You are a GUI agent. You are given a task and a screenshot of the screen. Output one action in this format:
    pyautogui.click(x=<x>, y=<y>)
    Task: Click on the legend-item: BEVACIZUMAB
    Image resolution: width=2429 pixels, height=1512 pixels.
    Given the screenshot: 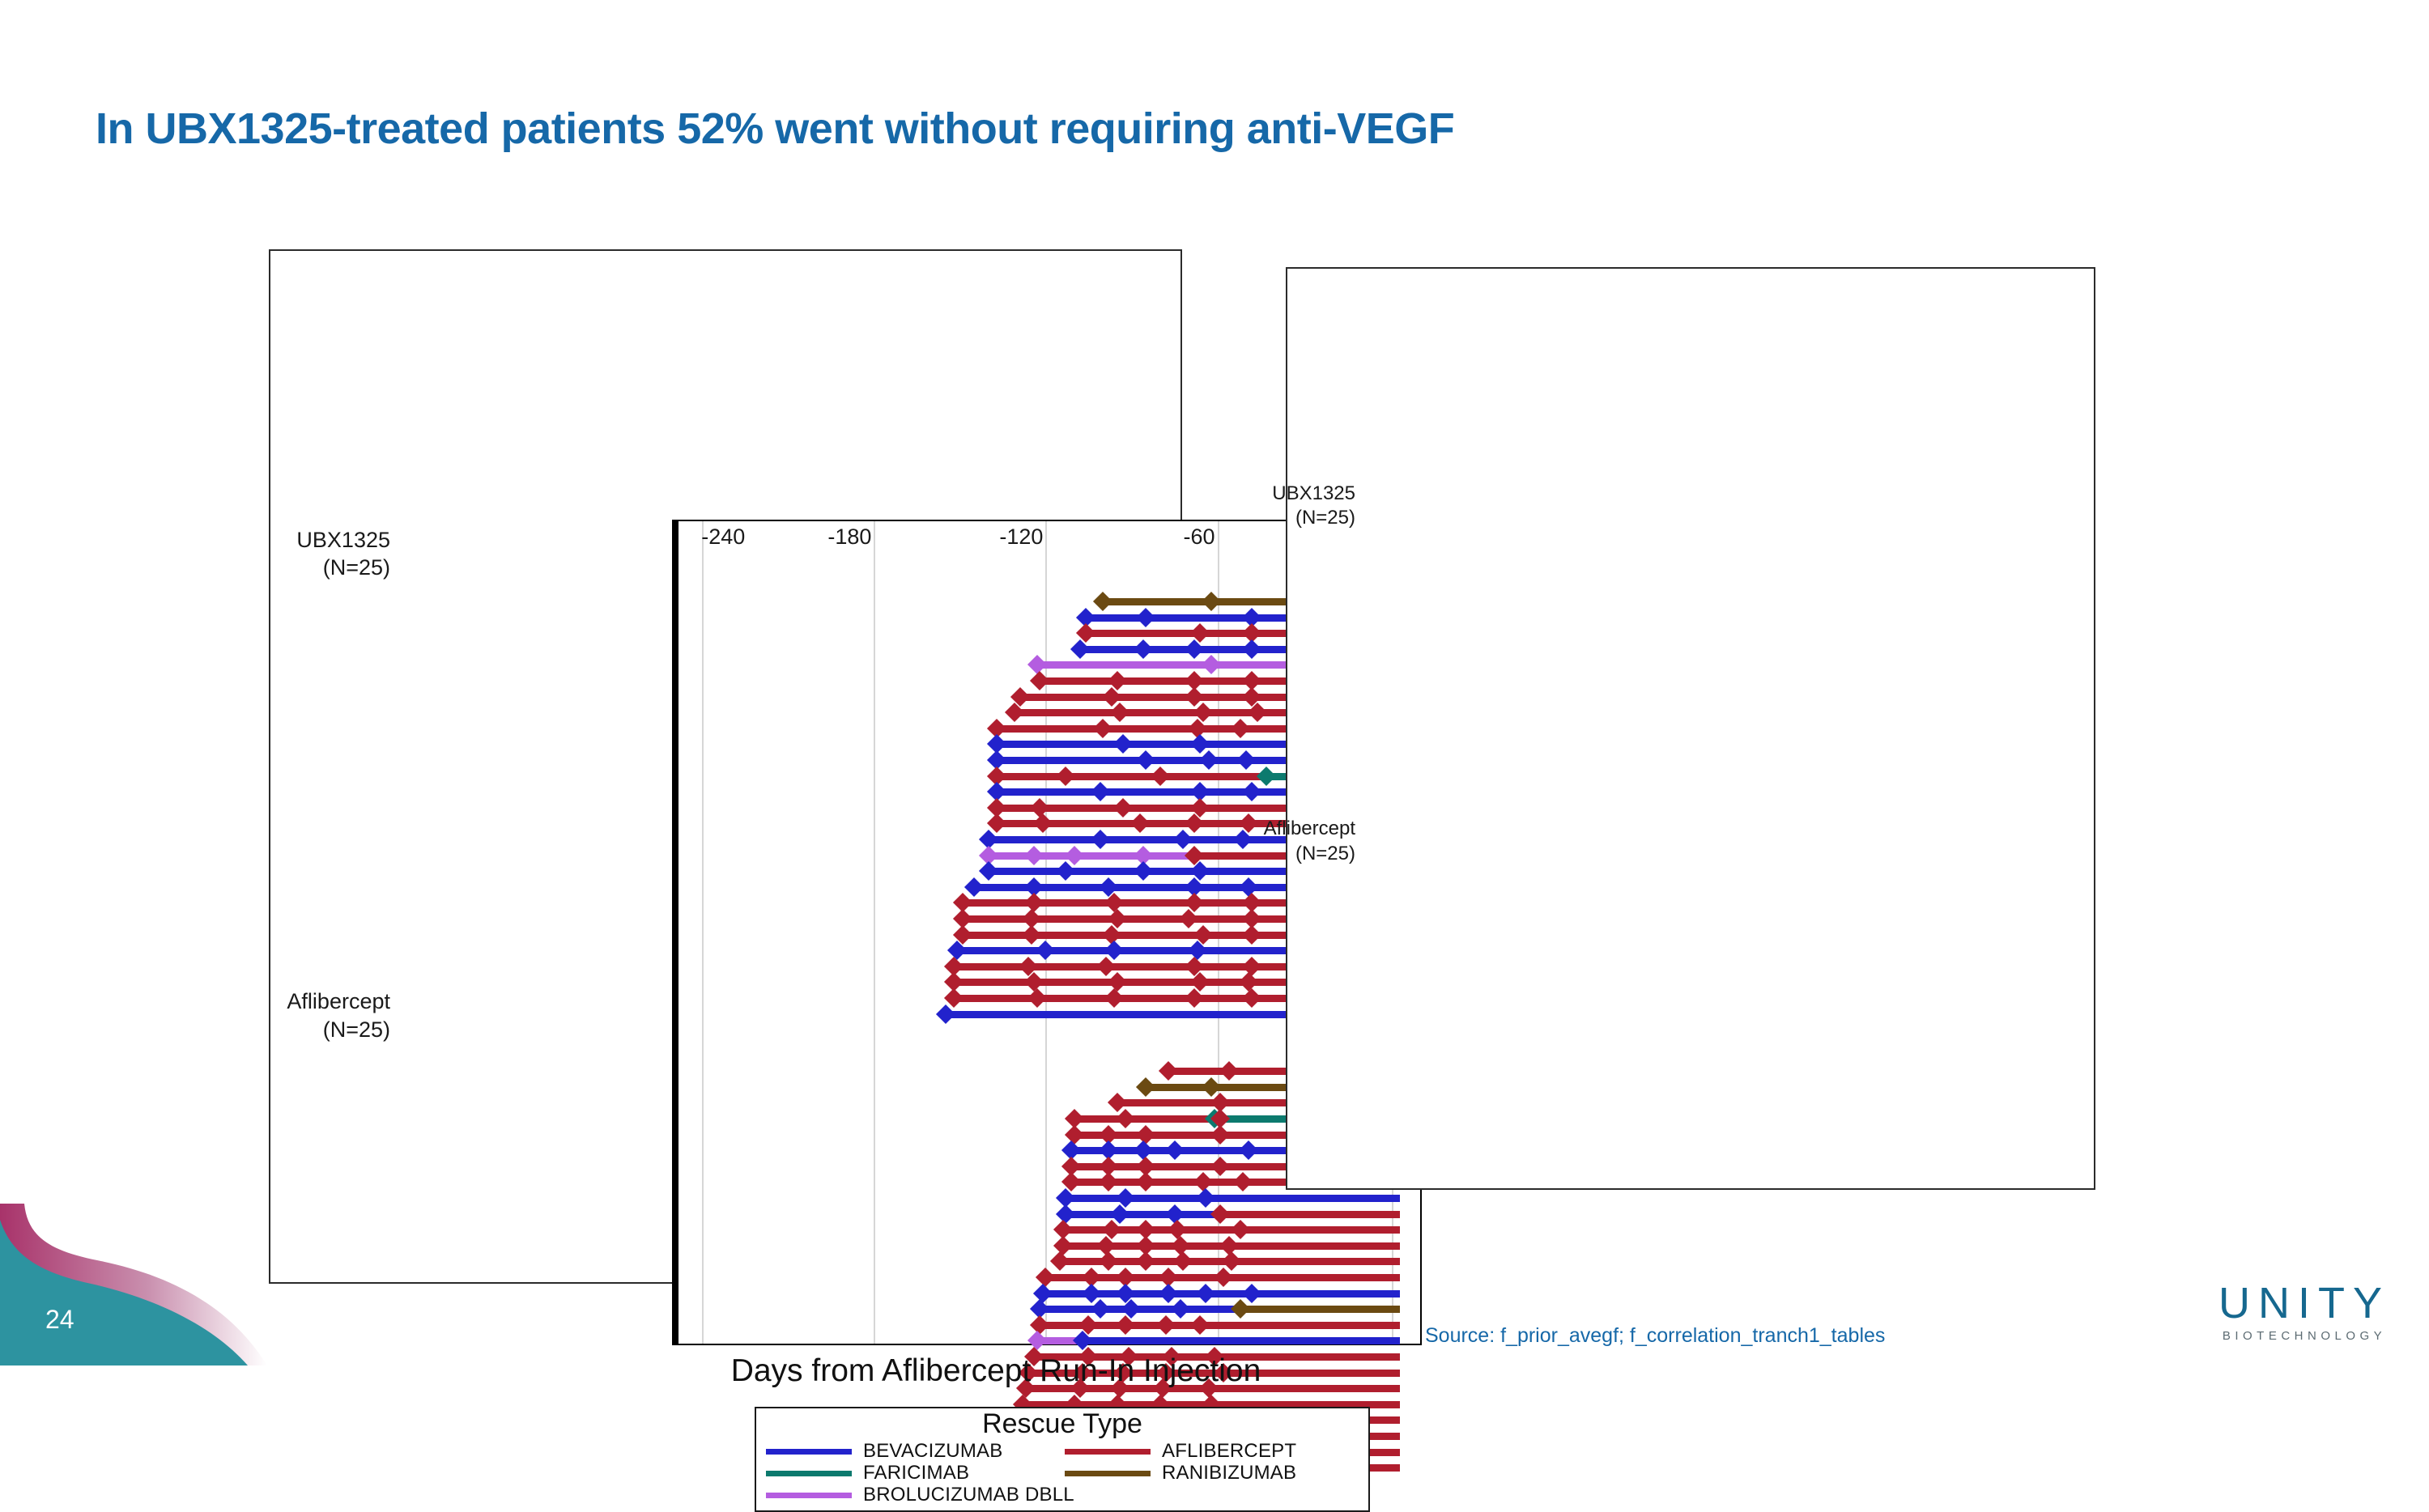 What is the action you would take?
    pyautogui.click(x=915, y=1451)
    